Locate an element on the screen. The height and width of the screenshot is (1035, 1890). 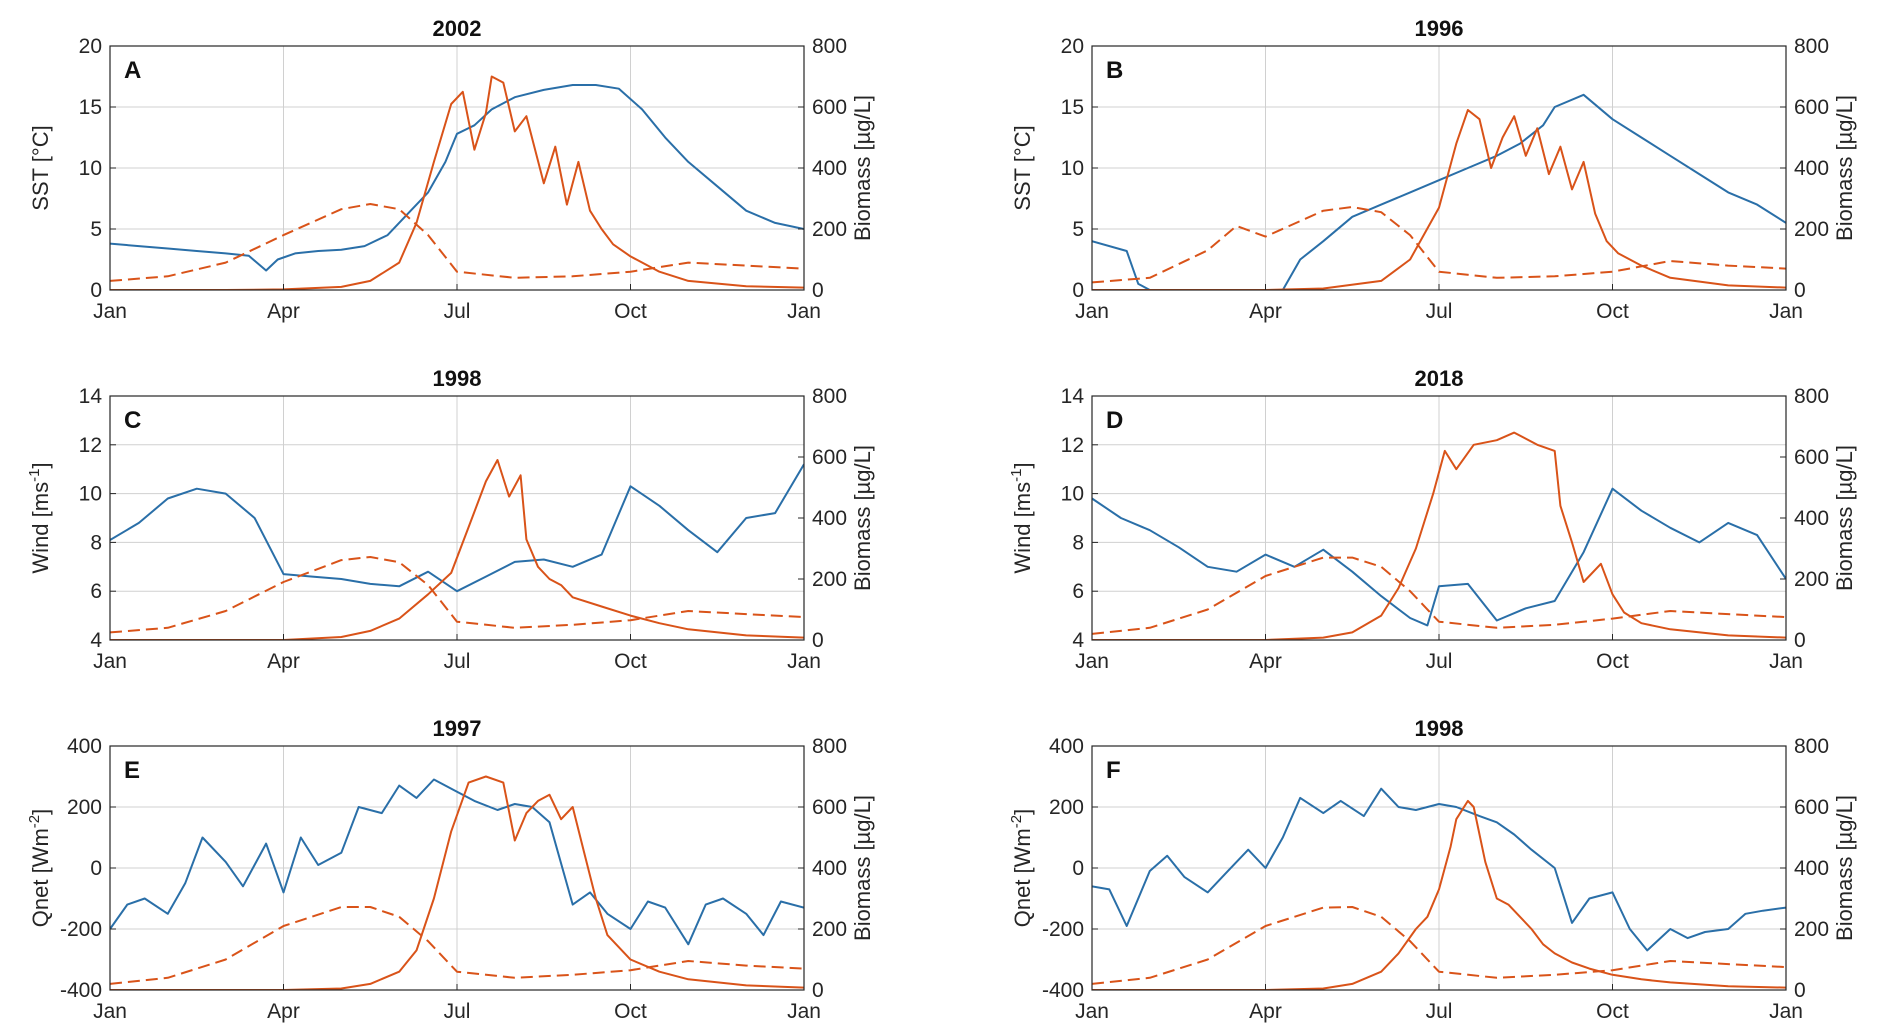
panel-letter: E is located at coordinates (132, 770).